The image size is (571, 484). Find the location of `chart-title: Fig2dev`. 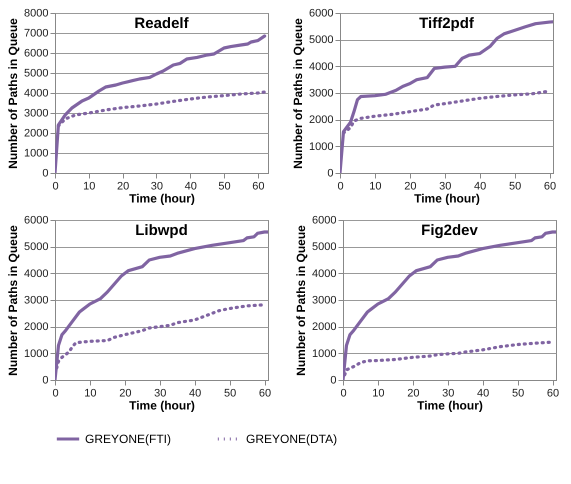

chart-title: Fig2dev is located at coordinates (449, 230).